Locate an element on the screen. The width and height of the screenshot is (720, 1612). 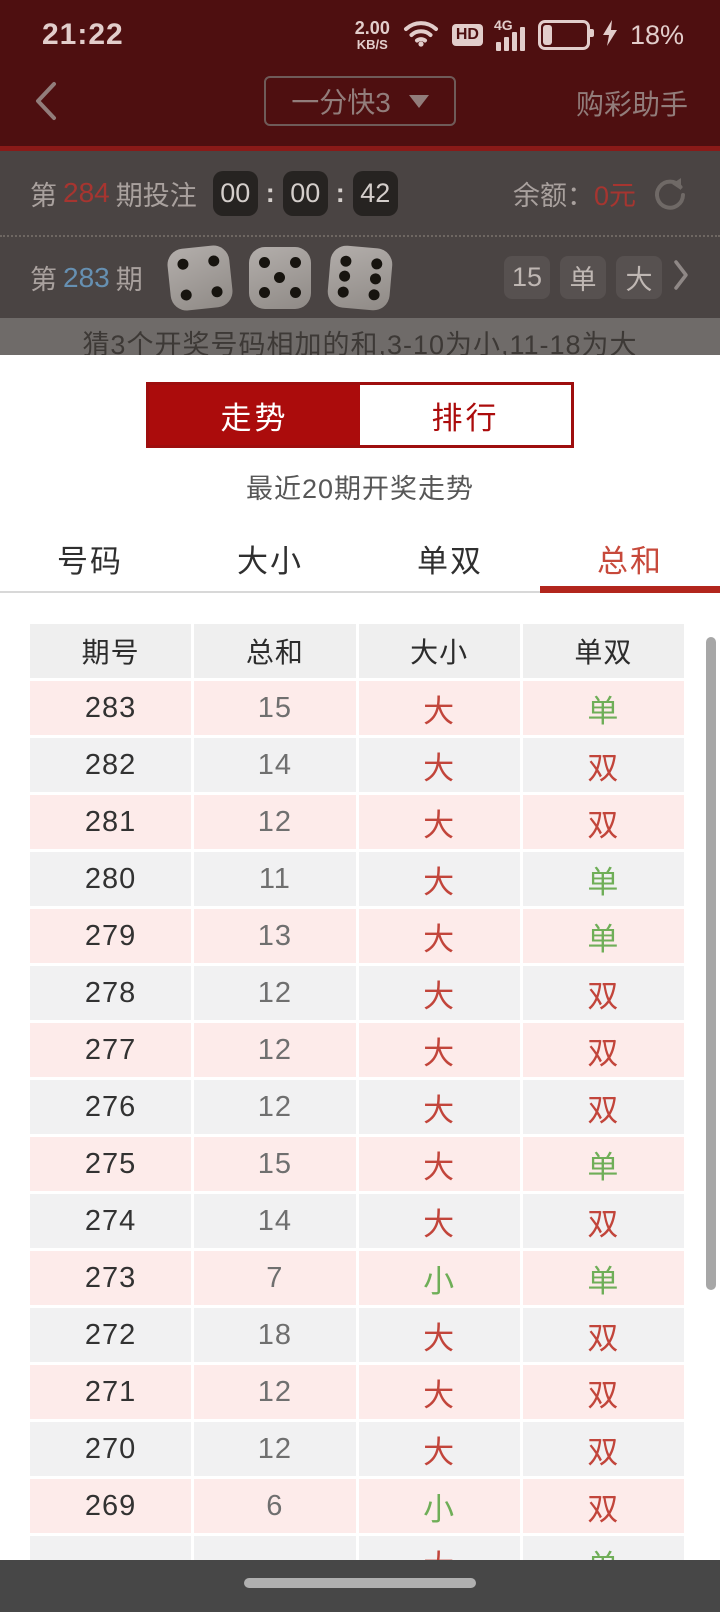
sum-badge: 15 is located at coordinates (527, 277).